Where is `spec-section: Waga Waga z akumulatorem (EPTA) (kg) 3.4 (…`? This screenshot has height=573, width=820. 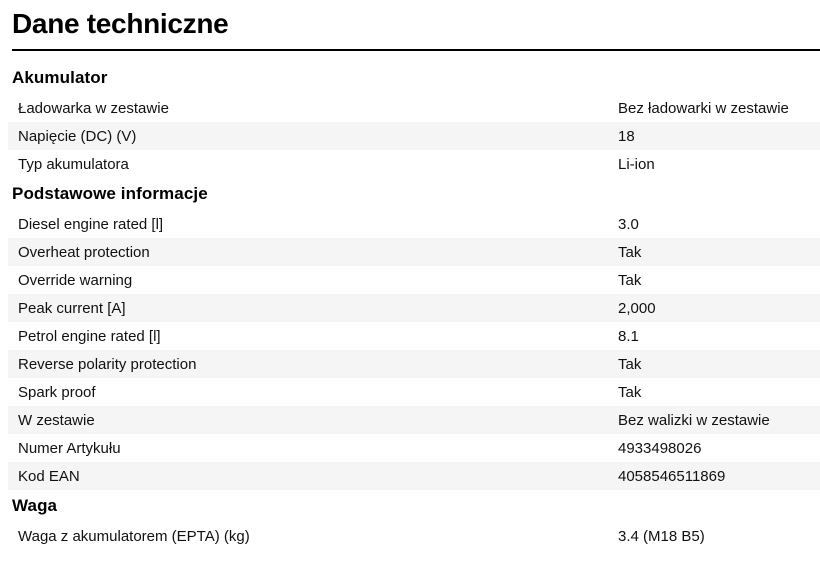 spec-section: Waga Waga z akumulatorem (EPTA) (kg) 3.4 (… is located at coordinates (410, 523).